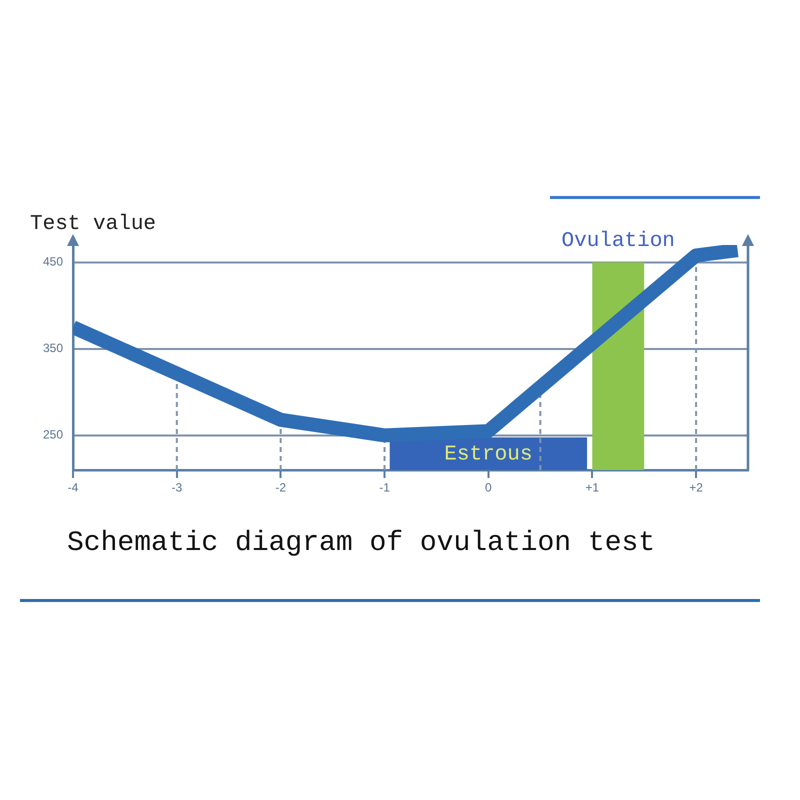 The image size is (800, 800). I want to click on x-tick-label: 0, so click(488, 487).